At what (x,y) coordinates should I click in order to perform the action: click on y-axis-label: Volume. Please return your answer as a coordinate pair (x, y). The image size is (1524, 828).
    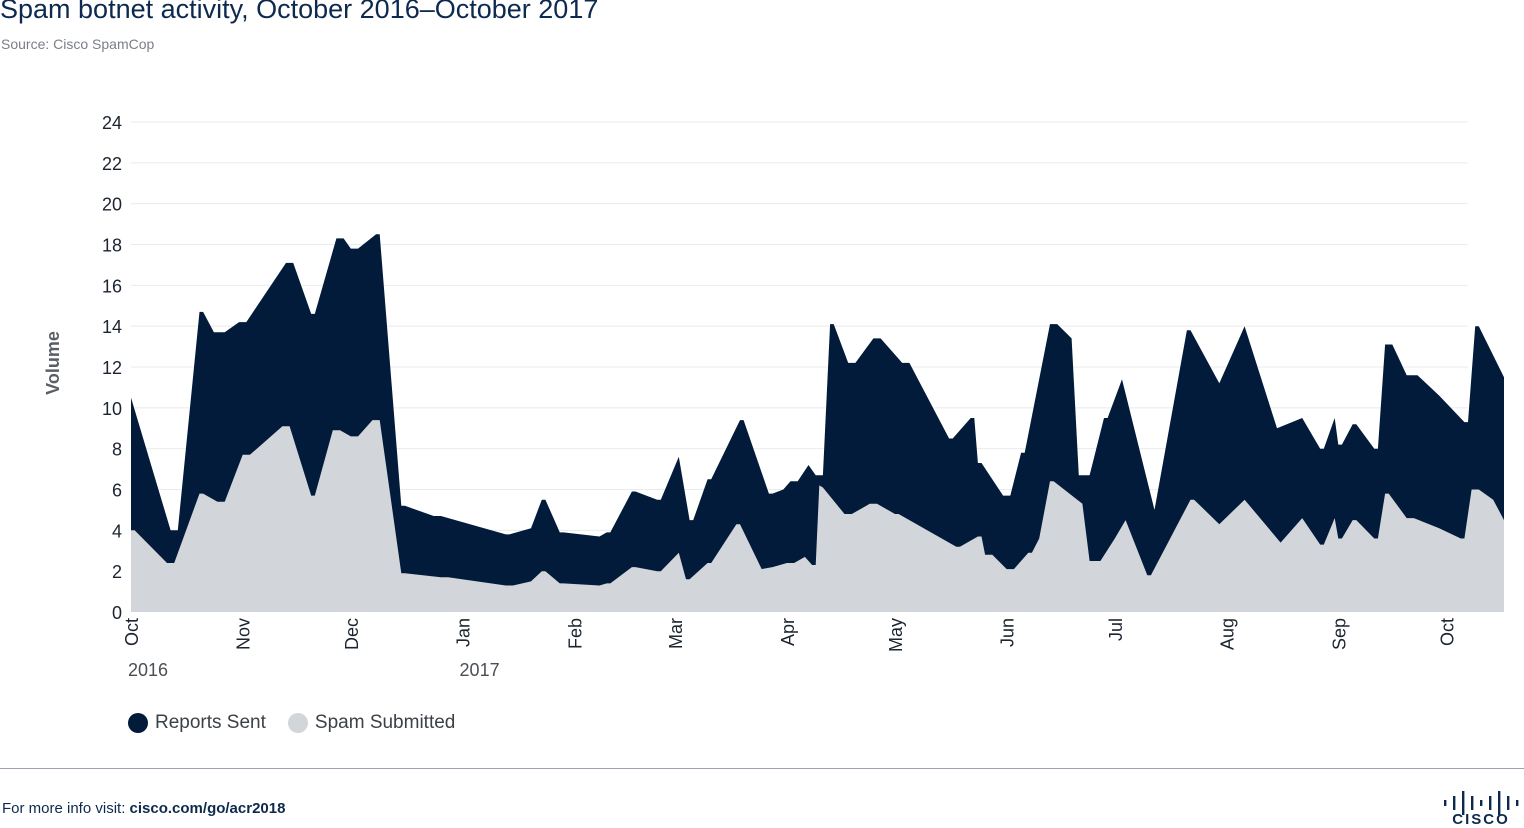
    Looking at the image, I should click on (53, 363).